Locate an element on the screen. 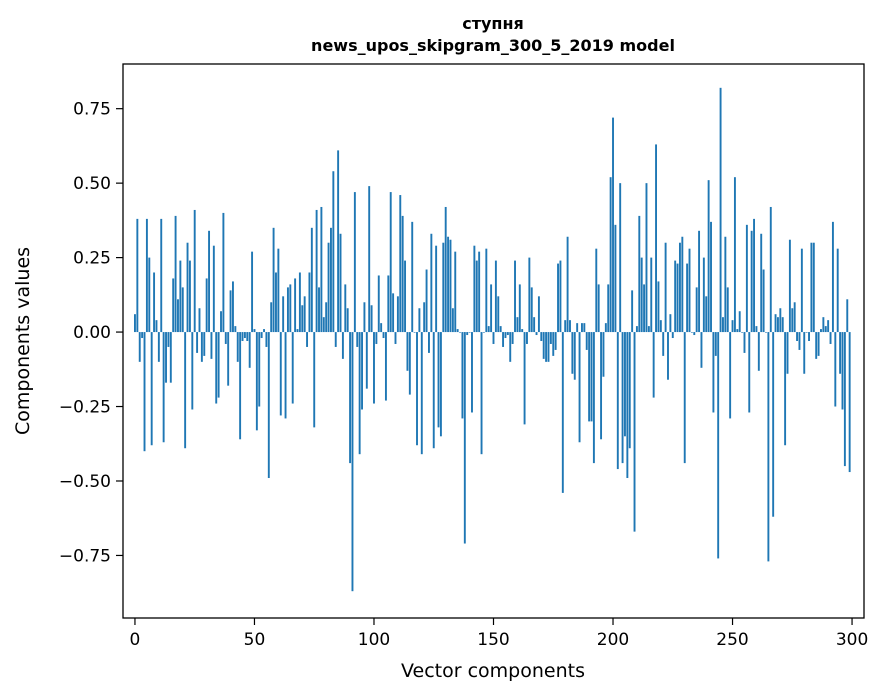  chart-title: ступня is located at coordinates (493, 23).